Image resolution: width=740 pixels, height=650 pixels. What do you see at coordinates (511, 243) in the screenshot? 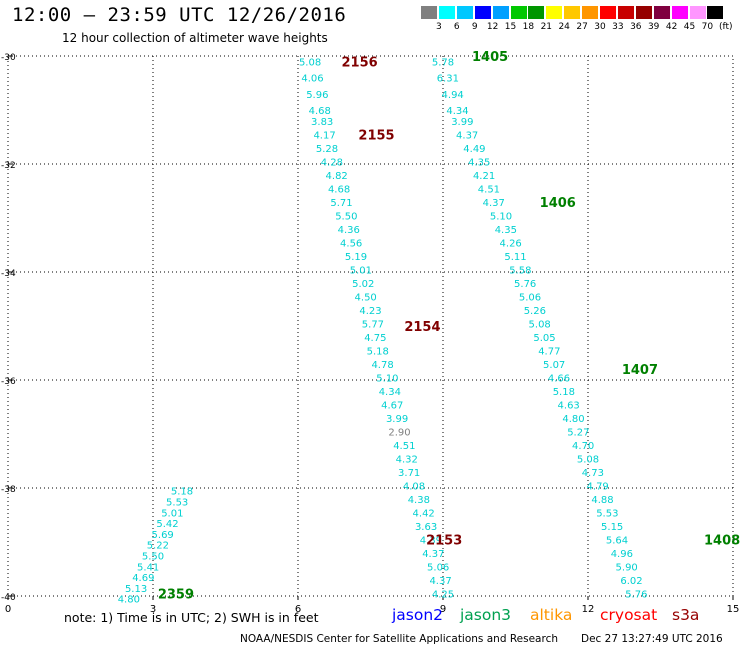
I see `swh-value: 4.26` at bounding box center [511, 243].